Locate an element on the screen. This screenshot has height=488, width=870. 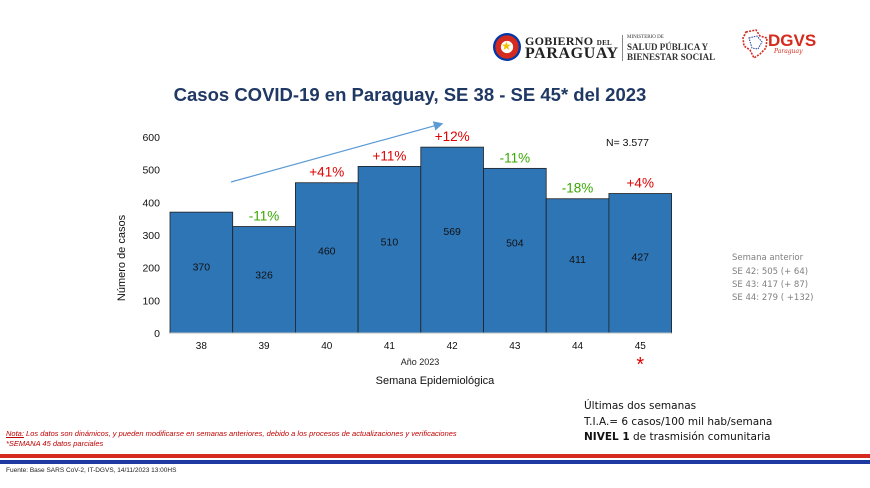
y-axis-label: Número de casos is located at coordinates (122, 257).